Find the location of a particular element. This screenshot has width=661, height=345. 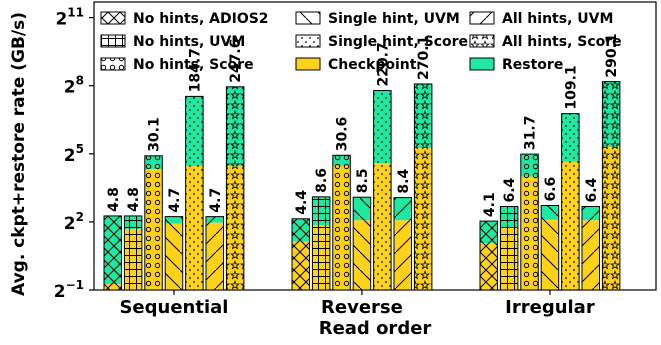

bar-value-label: 8.4 is located at coordinates (404, 181).